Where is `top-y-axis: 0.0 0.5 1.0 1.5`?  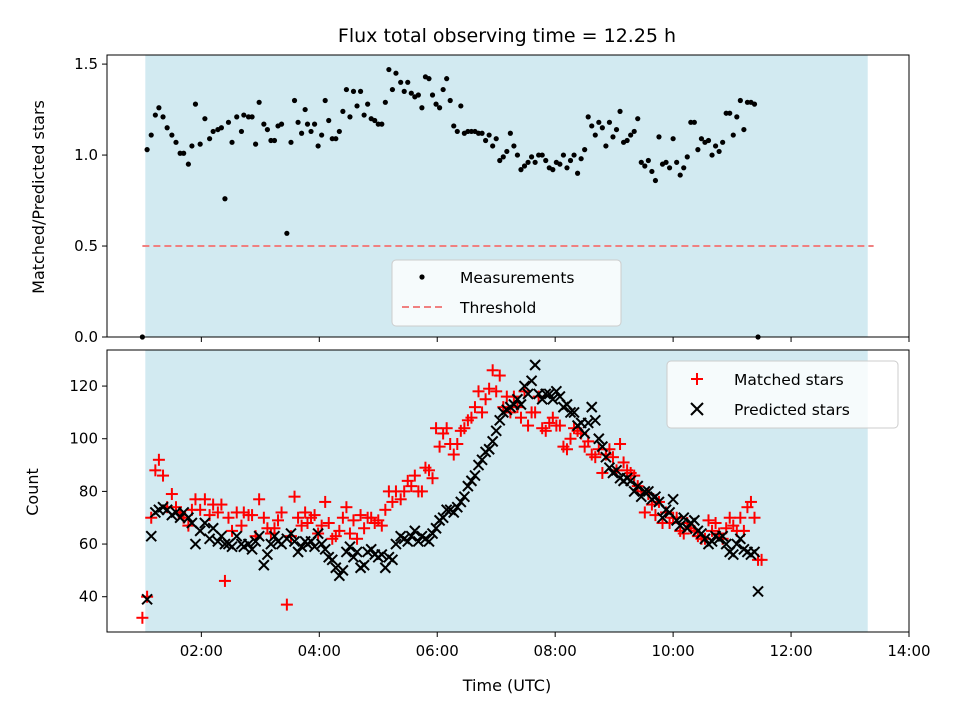 top-y-axis: 0.0 0.5 1.0 1.5 is located at coordinates (90, 200).